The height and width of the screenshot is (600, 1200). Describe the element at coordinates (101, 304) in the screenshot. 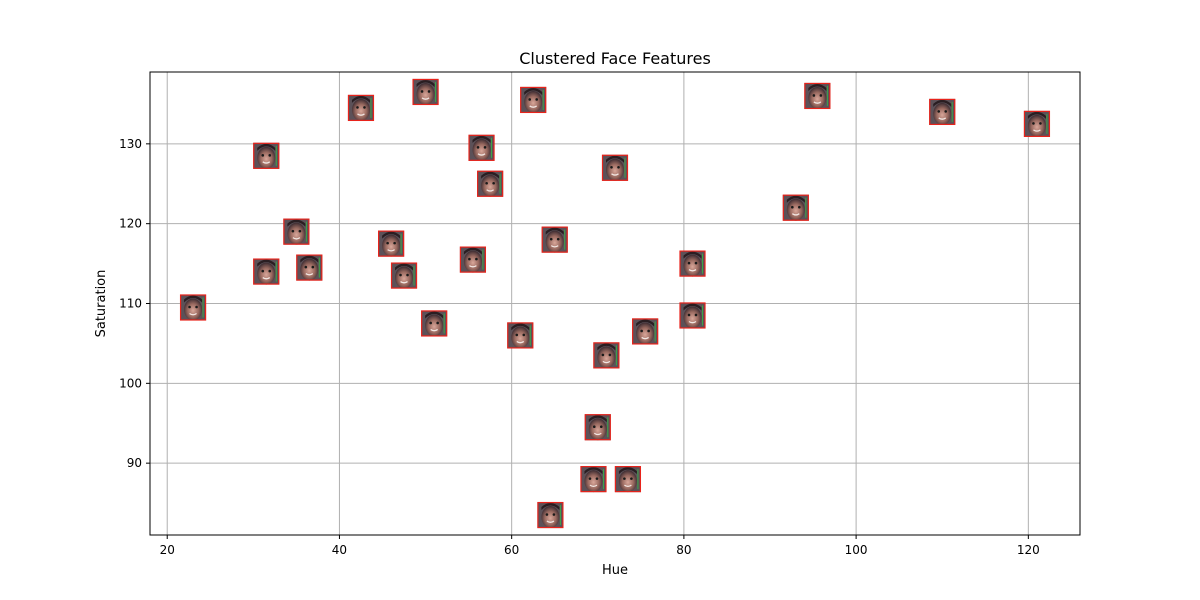

I see `y-axis-label: Saturation` at that location.